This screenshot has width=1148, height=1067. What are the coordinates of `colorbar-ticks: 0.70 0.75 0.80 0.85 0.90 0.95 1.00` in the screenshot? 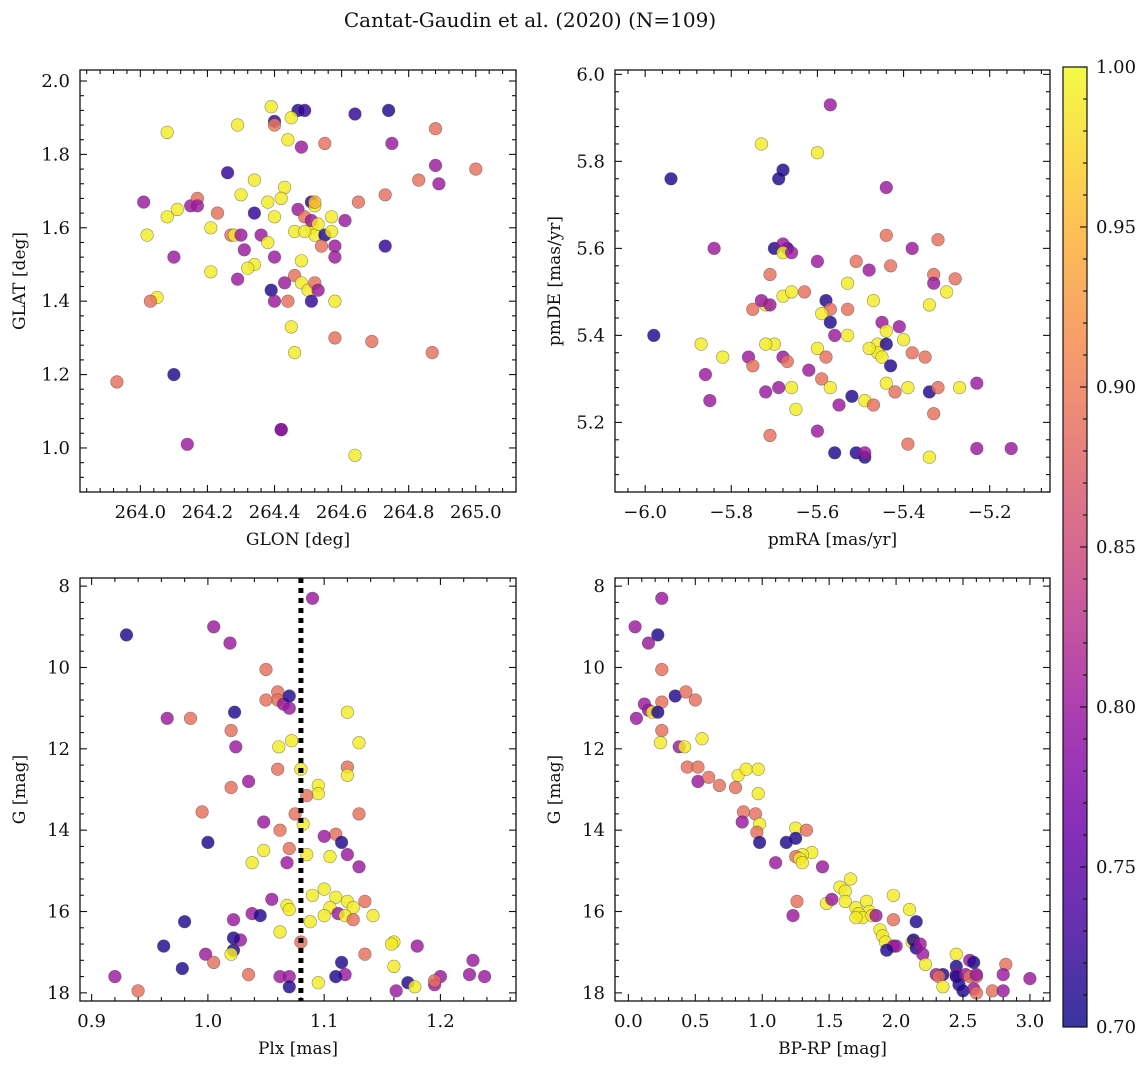 It's located at (1108, 547).